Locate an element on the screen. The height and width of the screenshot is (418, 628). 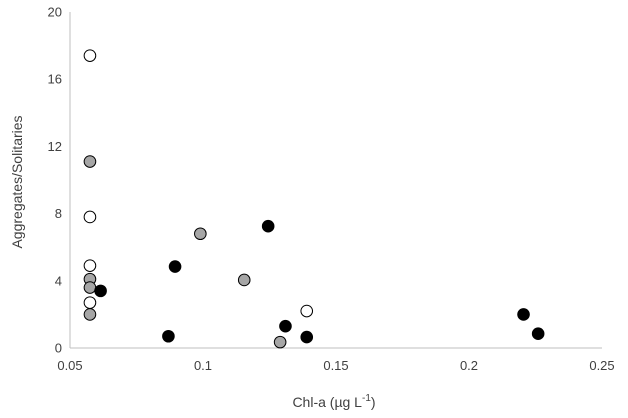
y-axis-title: Aggregates/Solitaries is located at coordinates (17, 181).